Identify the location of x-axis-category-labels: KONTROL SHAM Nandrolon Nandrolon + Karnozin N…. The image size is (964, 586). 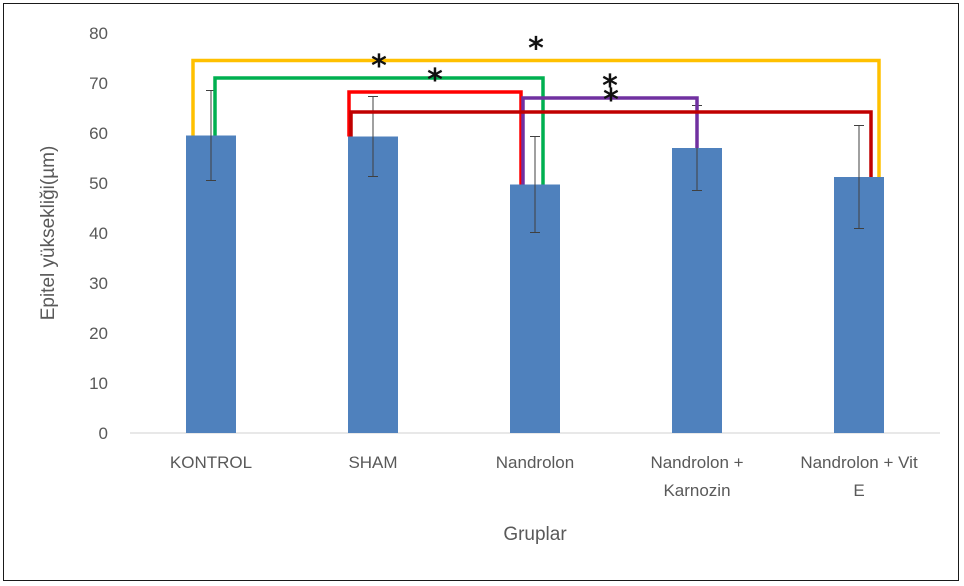
(544, 476).